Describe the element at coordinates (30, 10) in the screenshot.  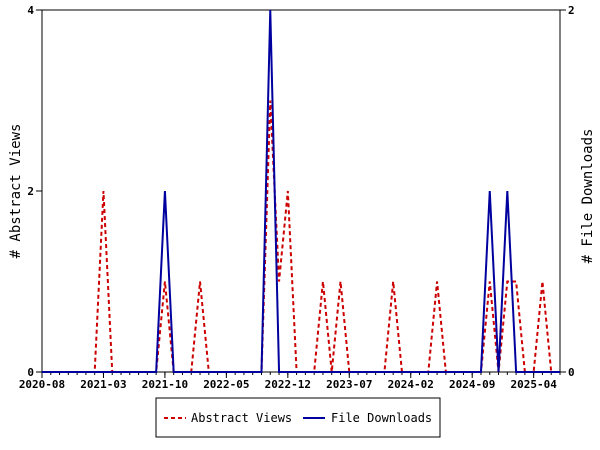
I see `y-left-tick-label: 4` at that location.